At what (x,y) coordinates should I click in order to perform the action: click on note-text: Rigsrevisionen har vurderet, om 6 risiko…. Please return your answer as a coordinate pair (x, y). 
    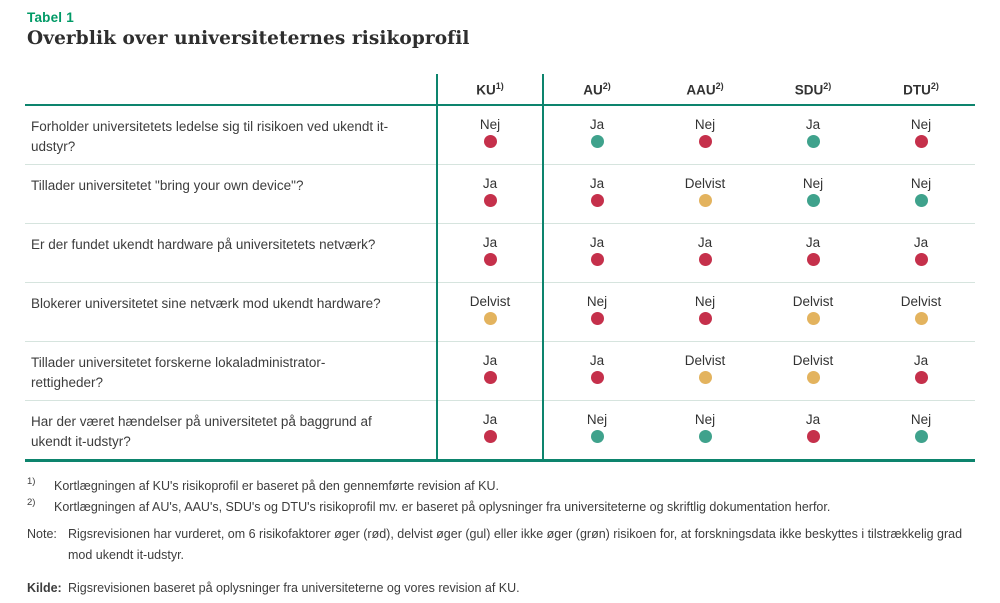
    Looking at the image, I should click on (515, 545).